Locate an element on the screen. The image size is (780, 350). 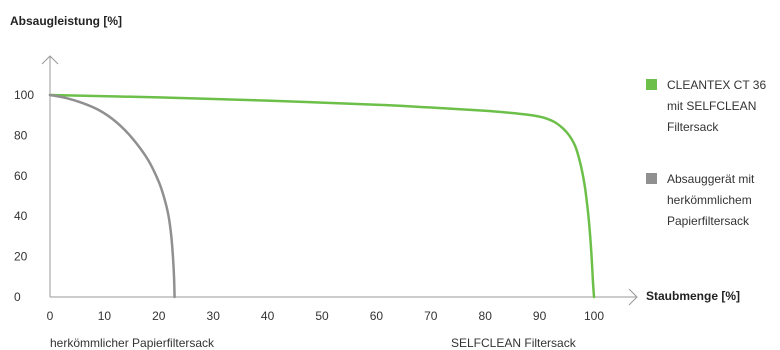
y-tick-label: 40 is located at coordinates (21, 216).